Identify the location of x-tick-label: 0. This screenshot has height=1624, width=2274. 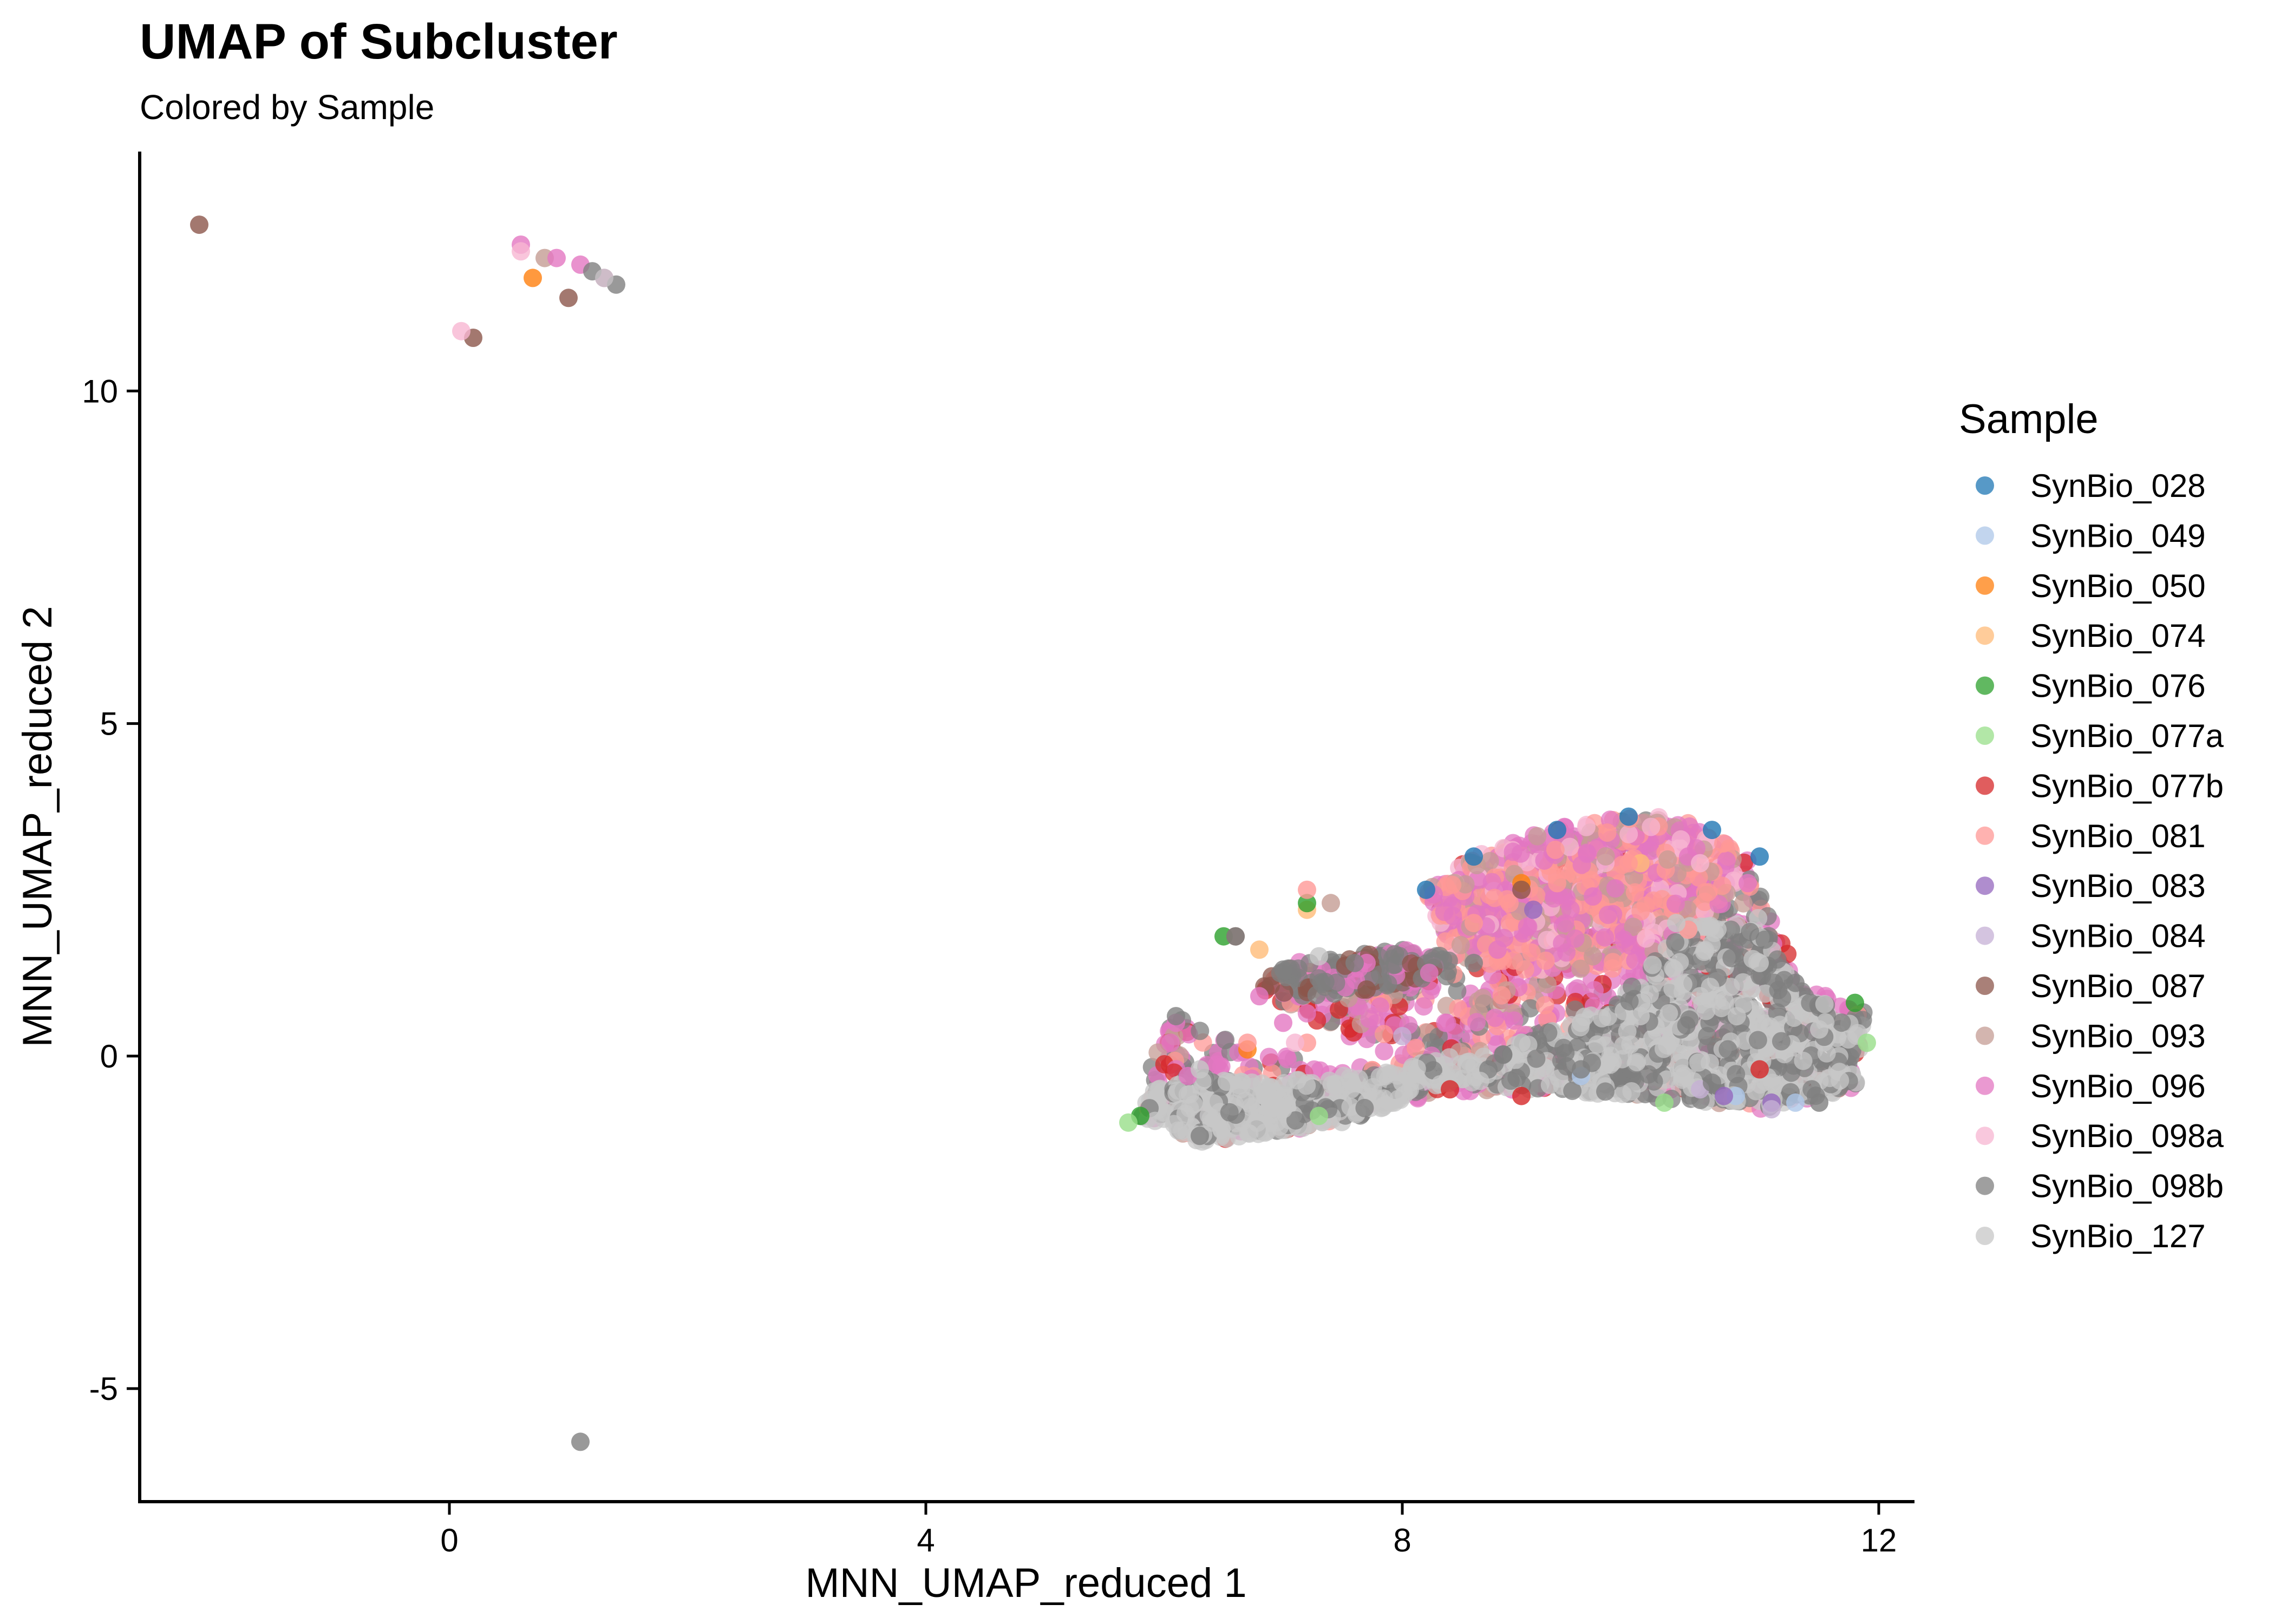
(449, 1540).